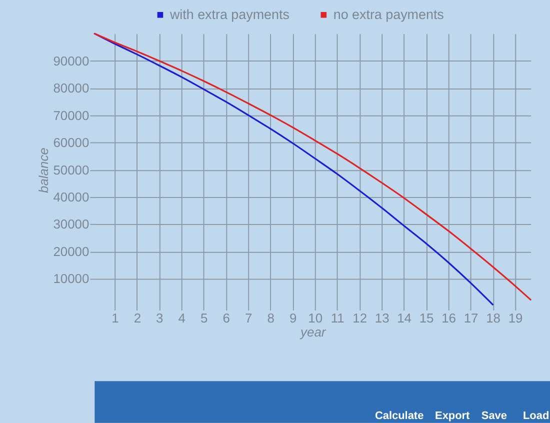 The image size is (550, 423). What do you see at coordinates (360, 318) in the screenshot?
I see `x-tick-label: 12` at bounding box center [360, 318].